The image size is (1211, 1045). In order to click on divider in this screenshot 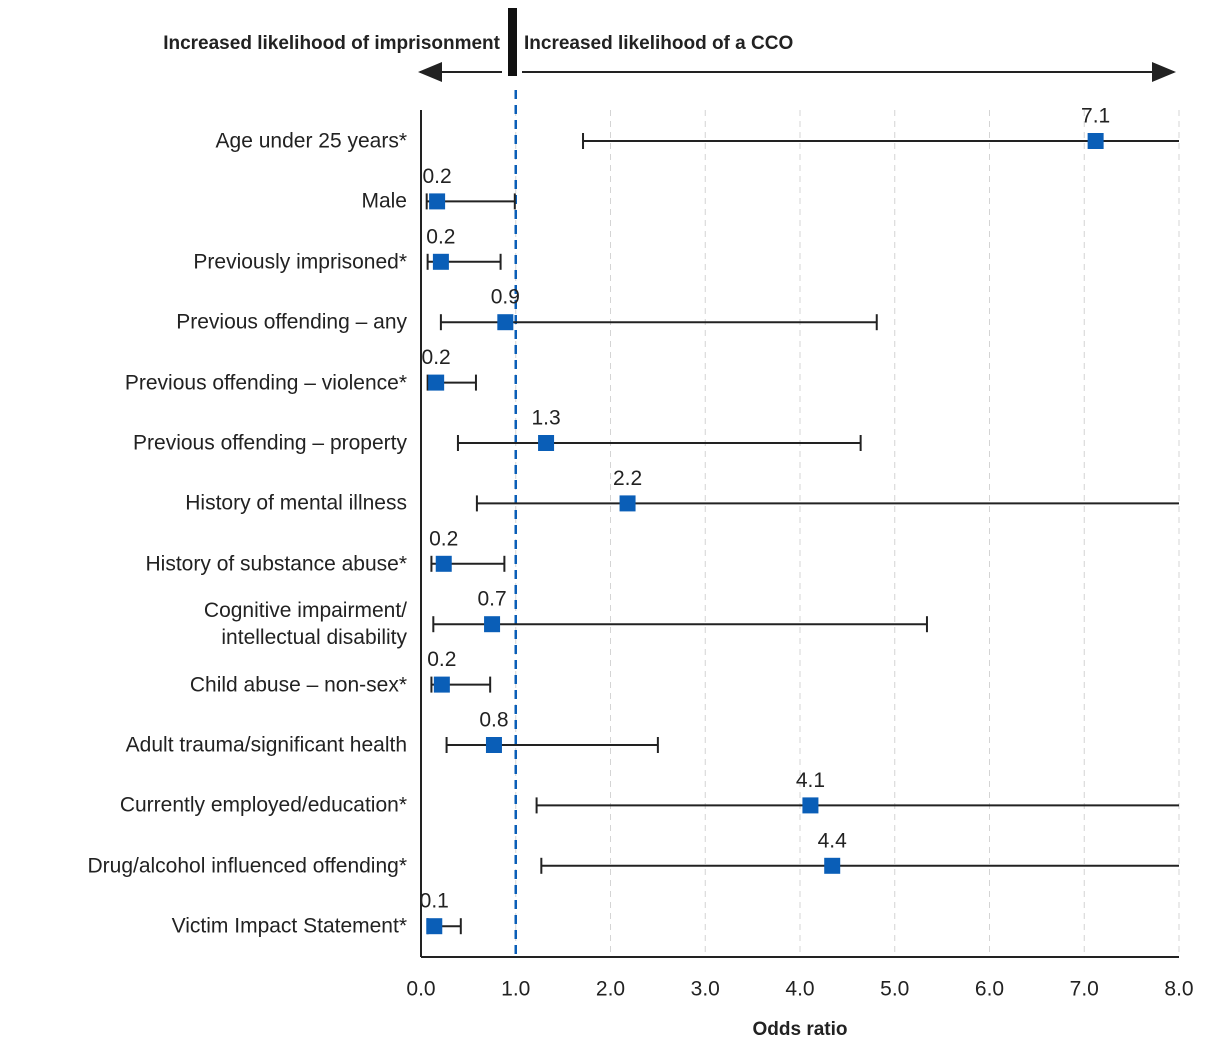, I will do `click(512, 42)`.